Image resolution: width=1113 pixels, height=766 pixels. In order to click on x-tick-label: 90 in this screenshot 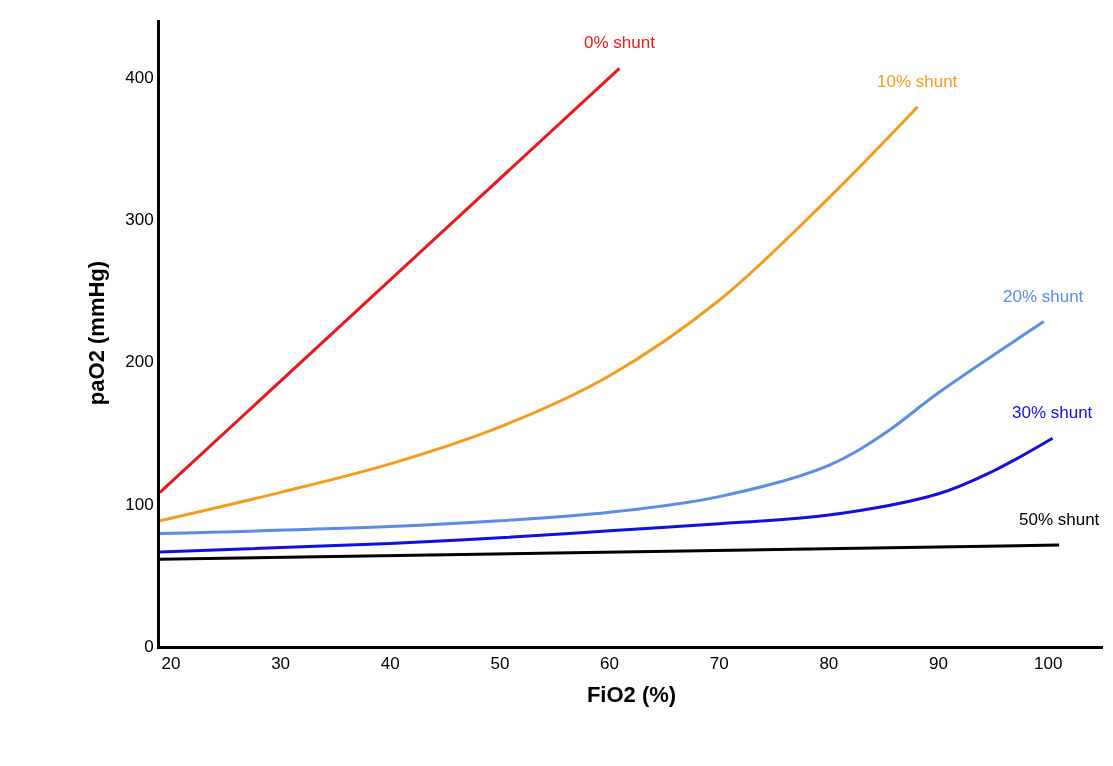, I will do `click(938, 664)`.